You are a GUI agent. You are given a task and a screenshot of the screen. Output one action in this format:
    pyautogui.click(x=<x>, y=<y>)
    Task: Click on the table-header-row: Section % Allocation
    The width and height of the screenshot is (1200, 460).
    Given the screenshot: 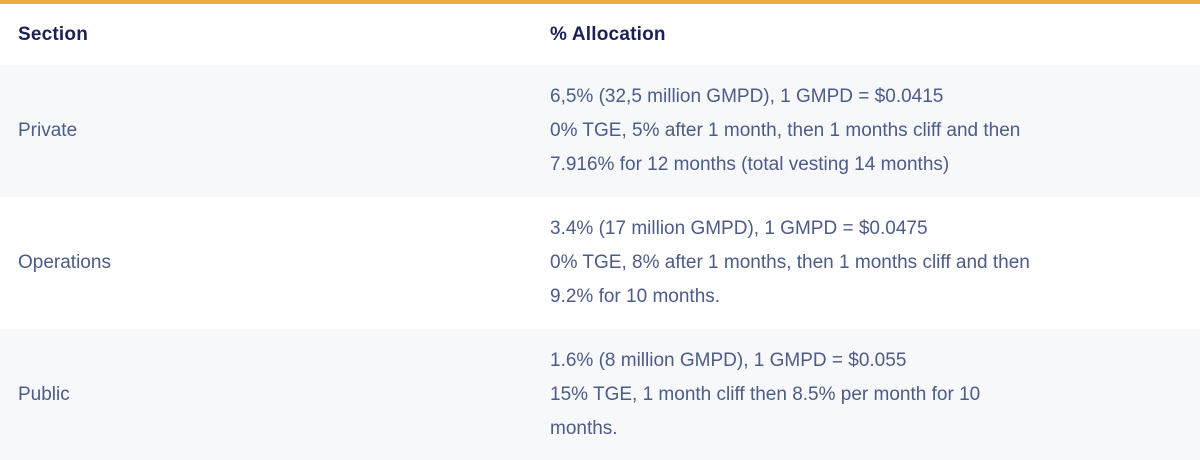 What is the action you would take?
    pyautogui.click(x=600, y=34)
    